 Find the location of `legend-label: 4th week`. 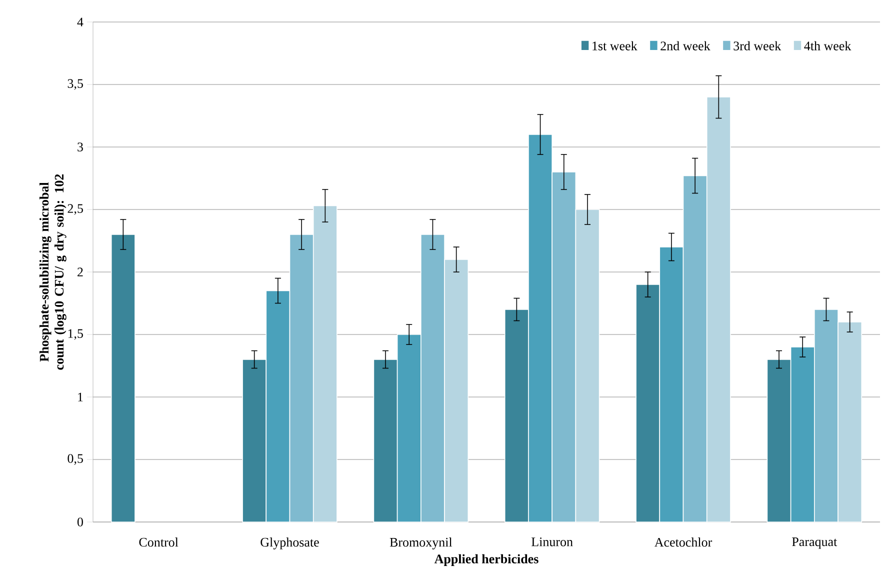

legend-label: 4th week is located at coordinates (828, 45).